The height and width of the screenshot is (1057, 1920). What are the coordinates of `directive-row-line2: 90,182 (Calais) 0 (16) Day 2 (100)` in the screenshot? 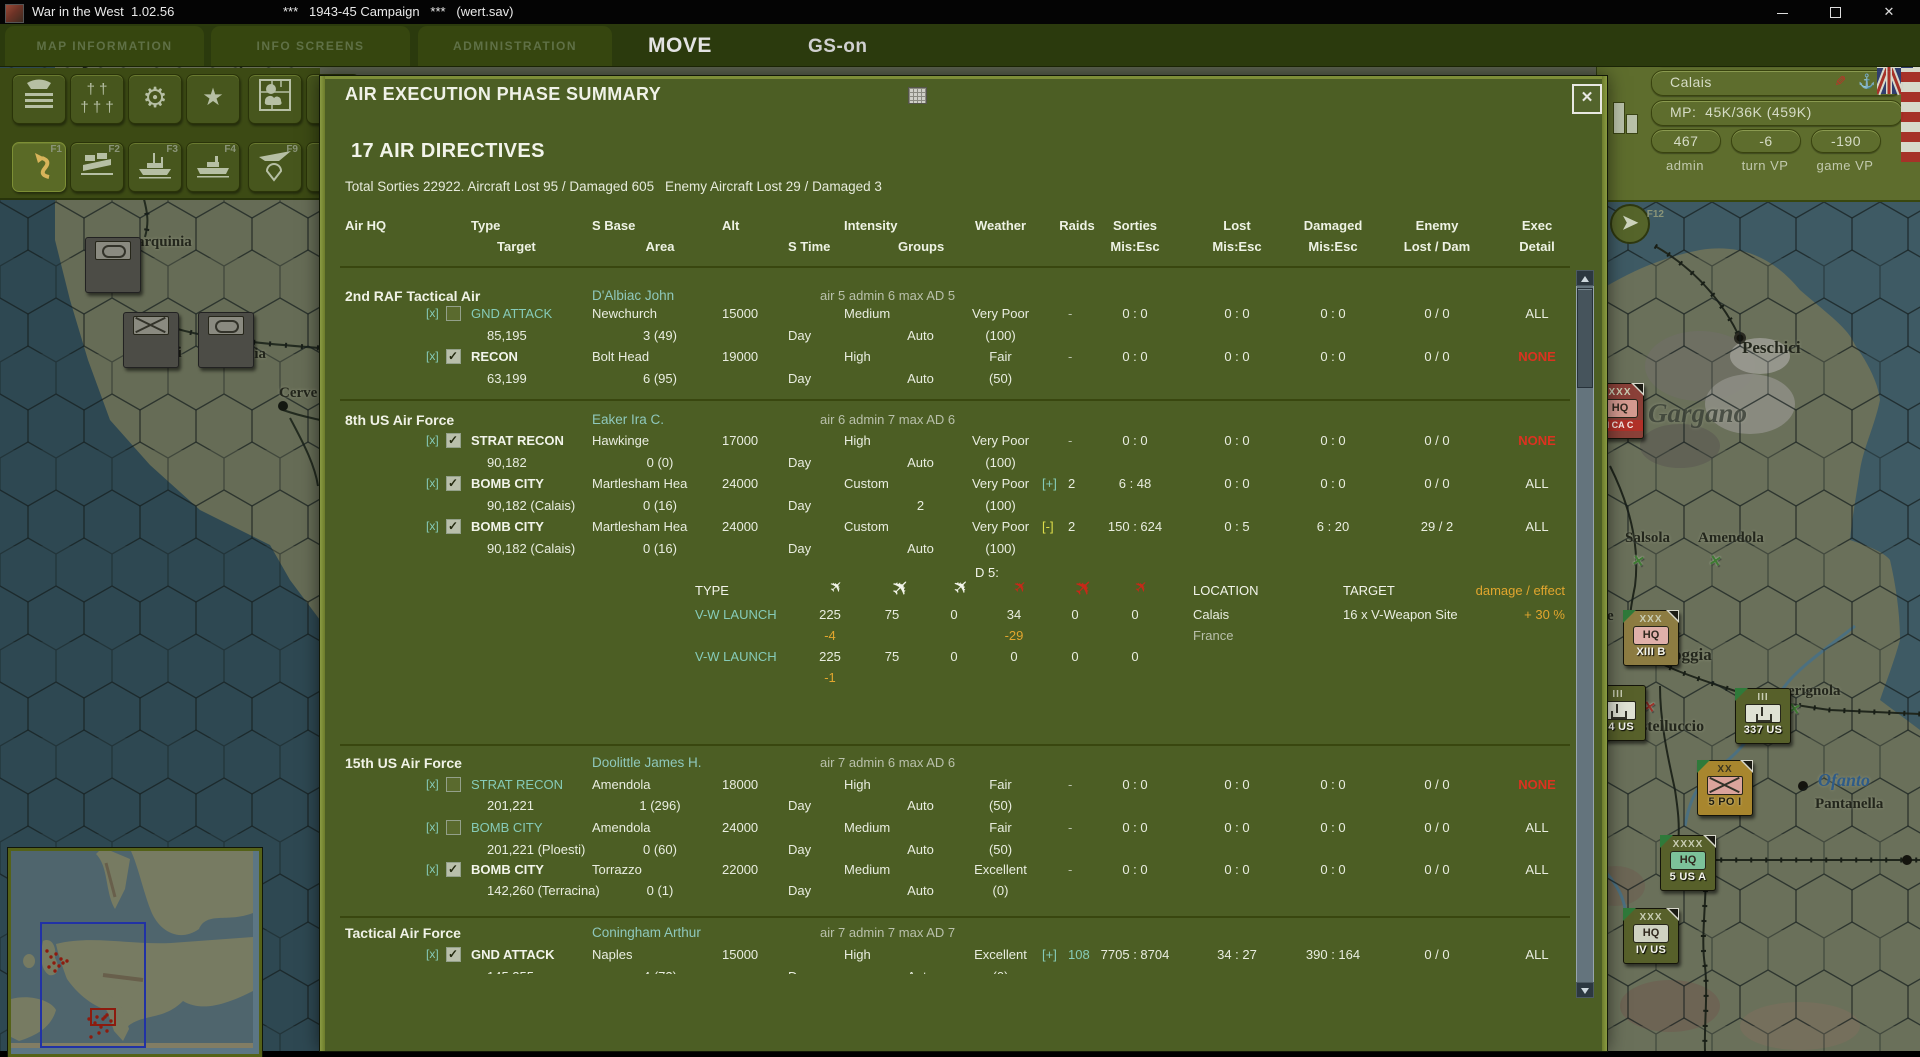 It's located at (751, 505).